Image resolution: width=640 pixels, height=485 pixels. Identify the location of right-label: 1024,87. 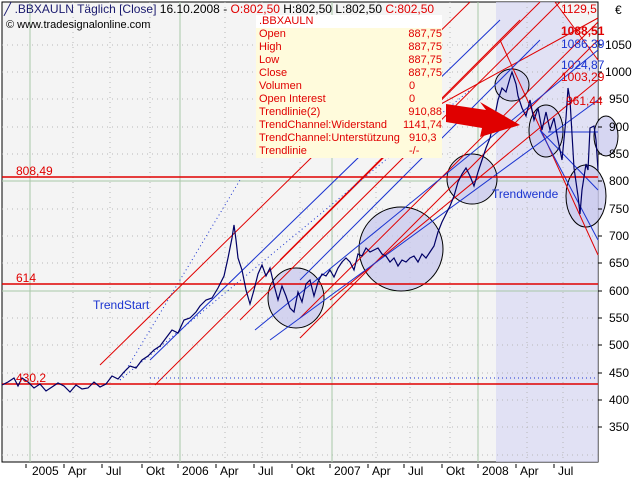
(583, 65).